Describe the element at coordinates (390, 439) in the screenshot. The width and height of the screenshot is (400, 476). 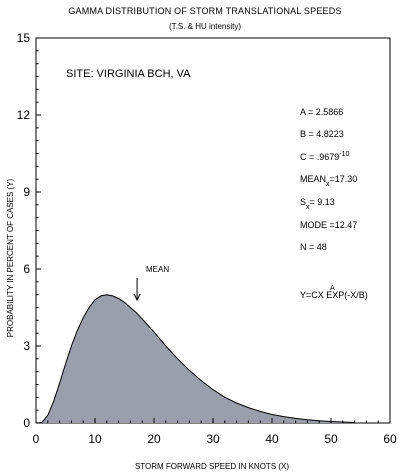
I see `x-tick-label: 60` at that location.